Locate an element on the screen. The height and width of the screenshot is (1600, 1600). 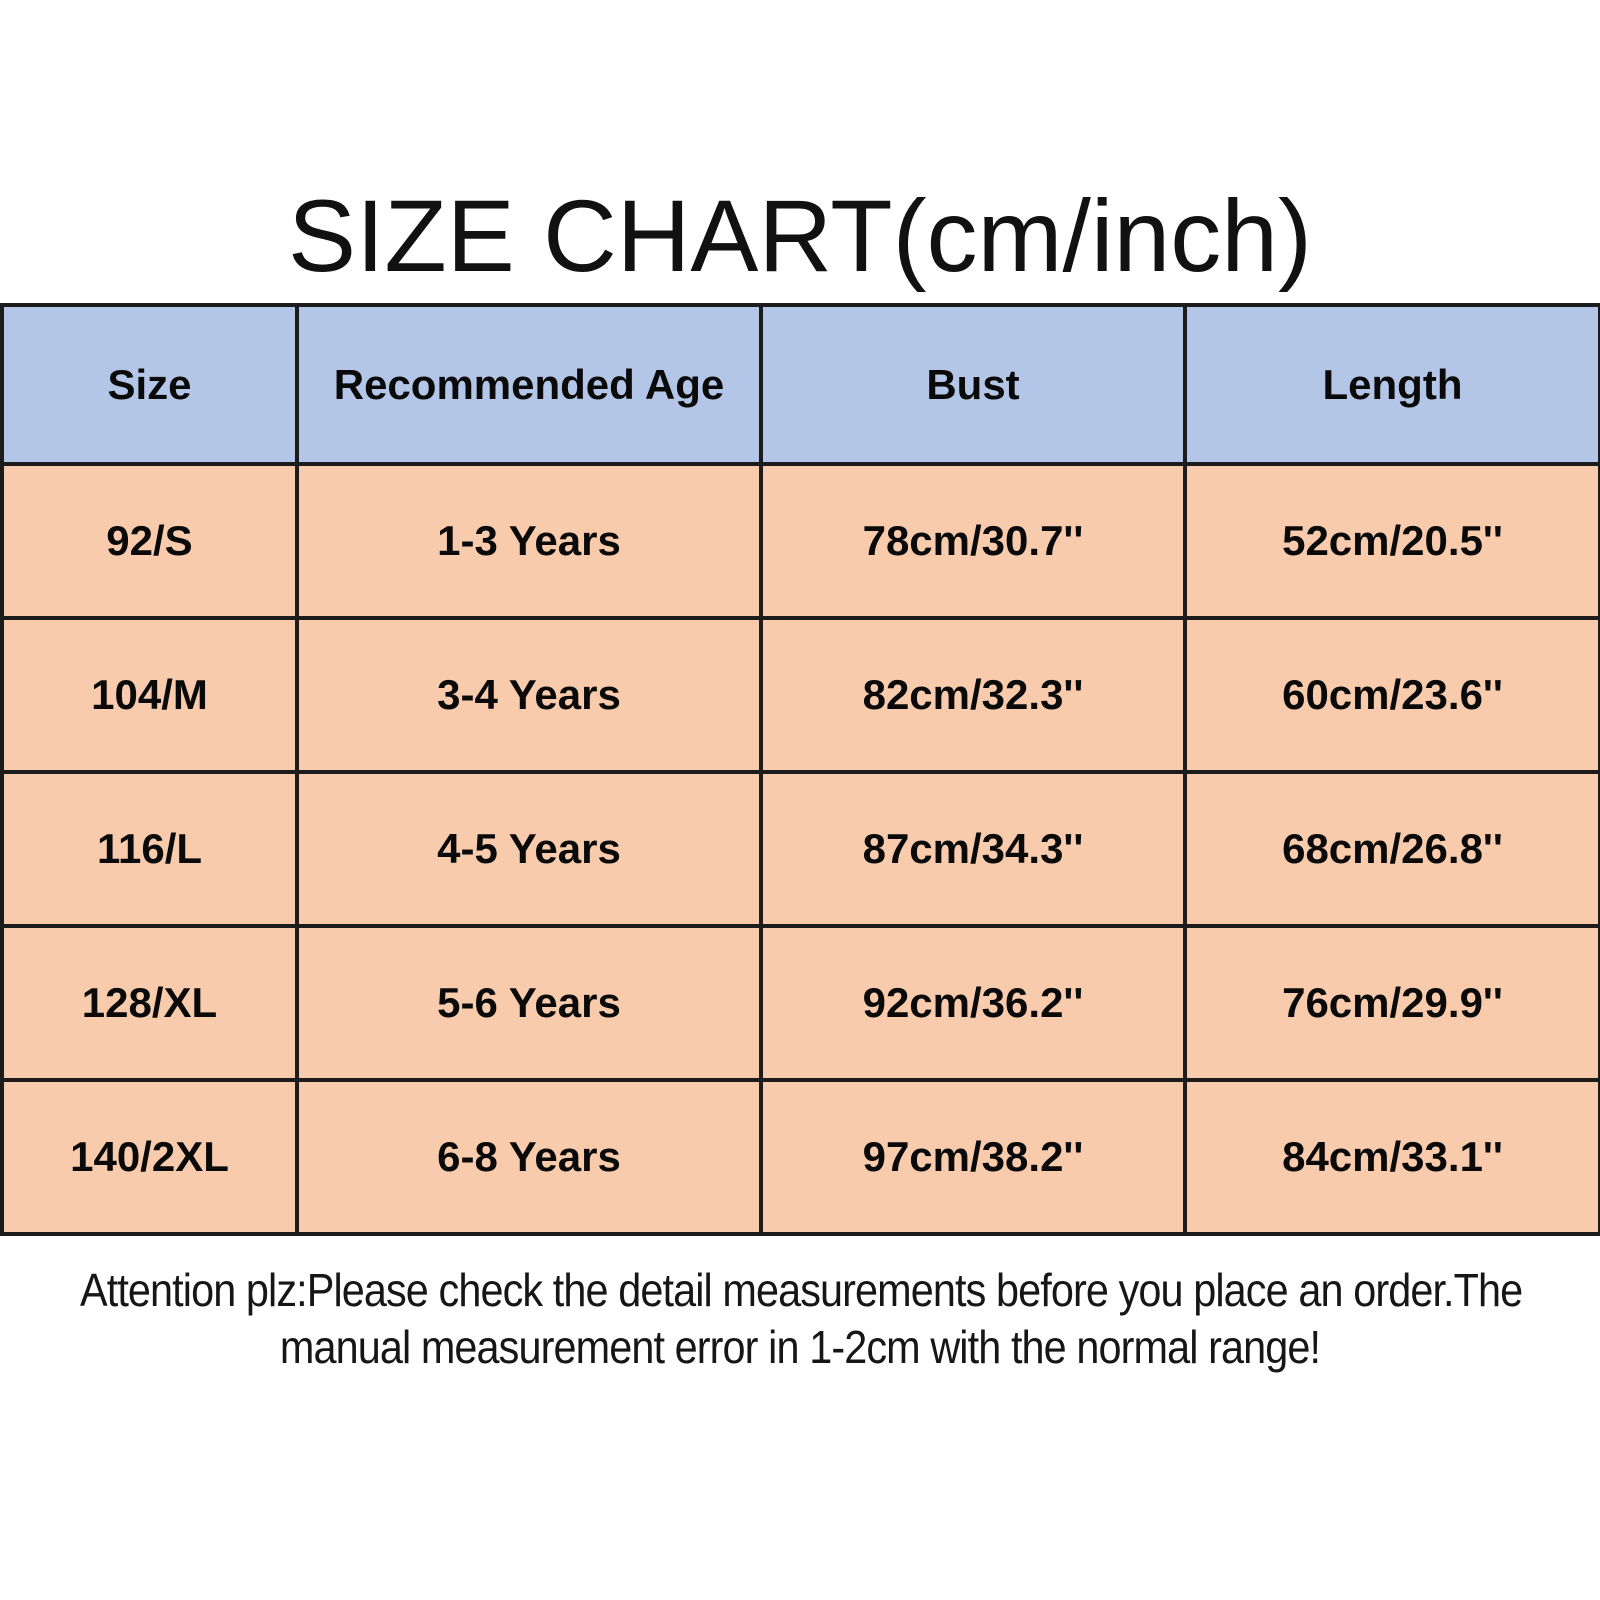
cell-age: 5-6 Years is located at coordinates (529, 1003).